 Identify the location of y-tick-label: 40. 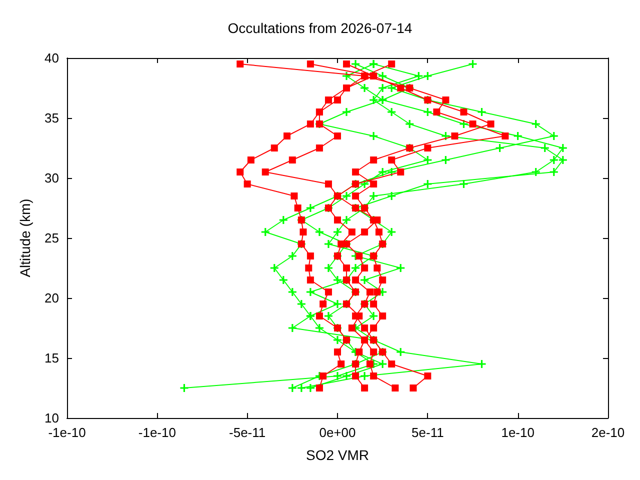
(51, 58).